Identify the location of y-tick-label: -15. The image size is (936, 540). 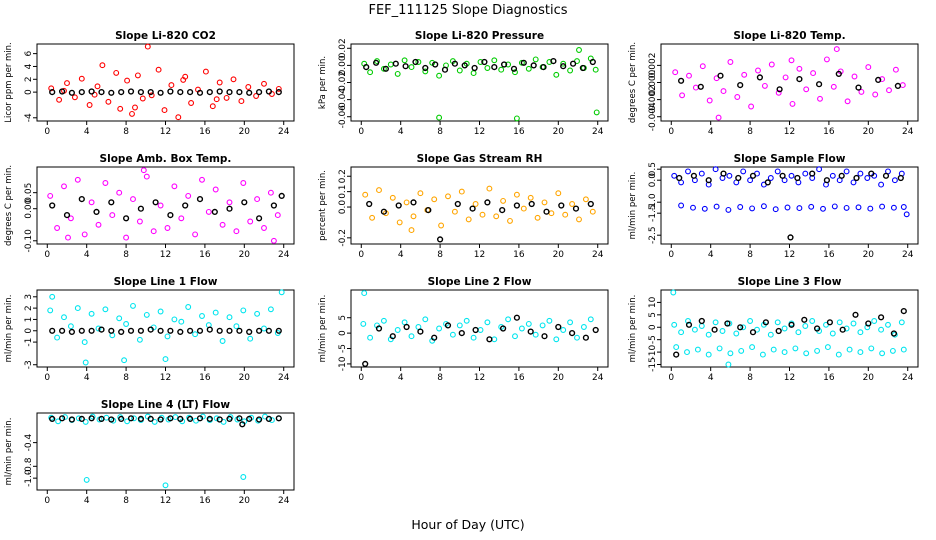
(653, 364).